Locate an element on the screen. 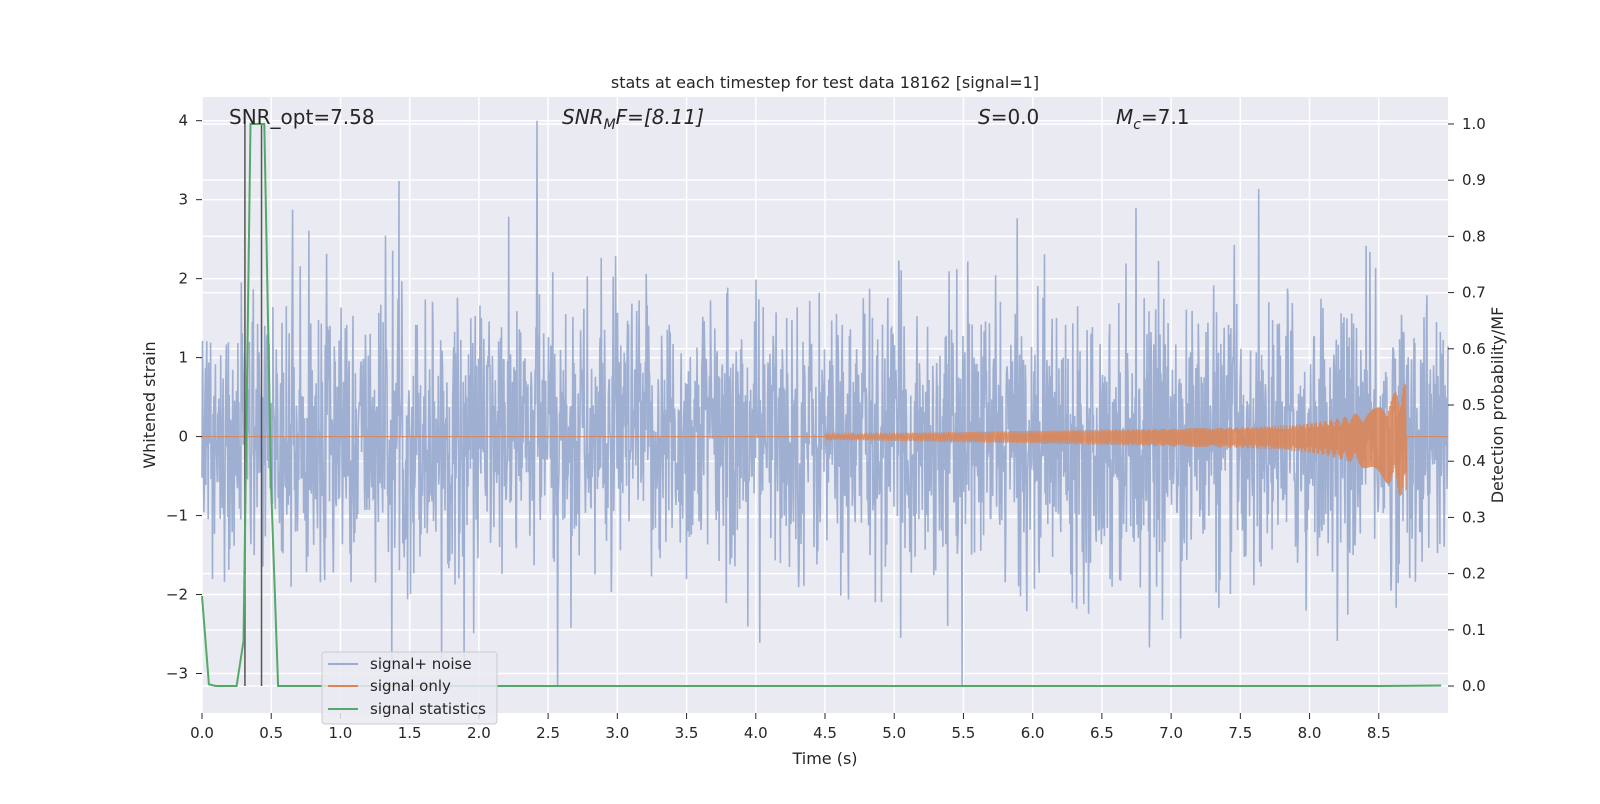 The height and width of the screenshot is (804, 1600). y-left-tick-label-7: 4 is located at coordinates (183, 121).